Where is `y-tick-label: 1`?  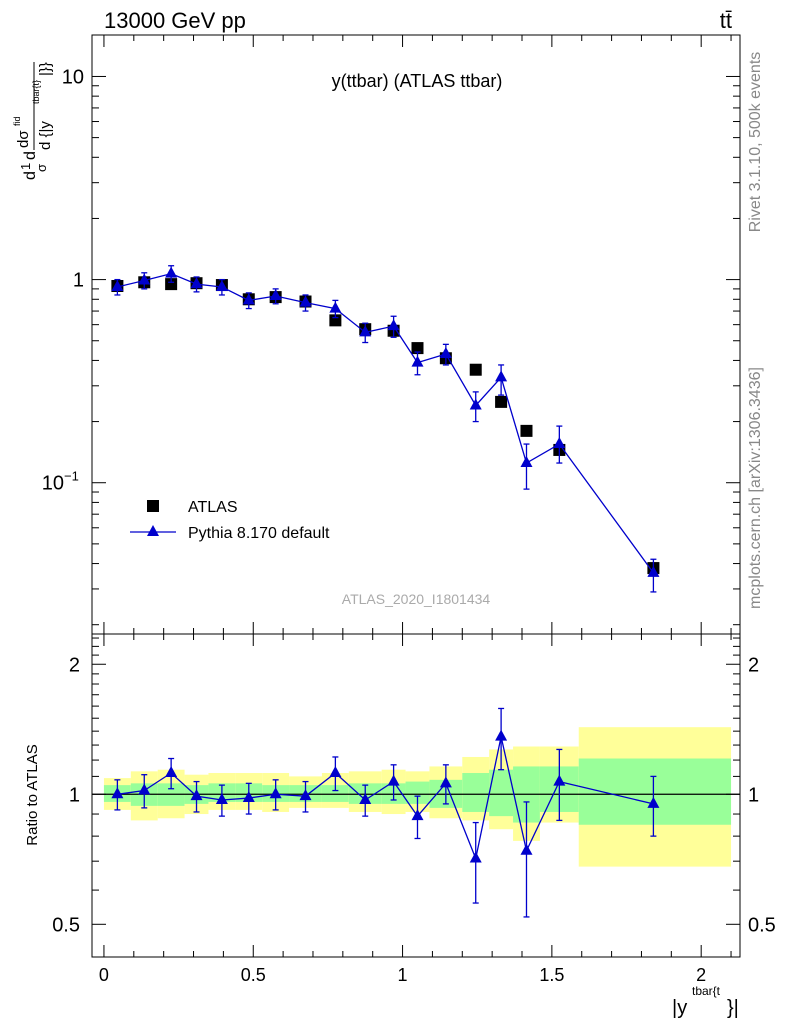
y-tick-label: 1 is located at coordinates (78, 281).